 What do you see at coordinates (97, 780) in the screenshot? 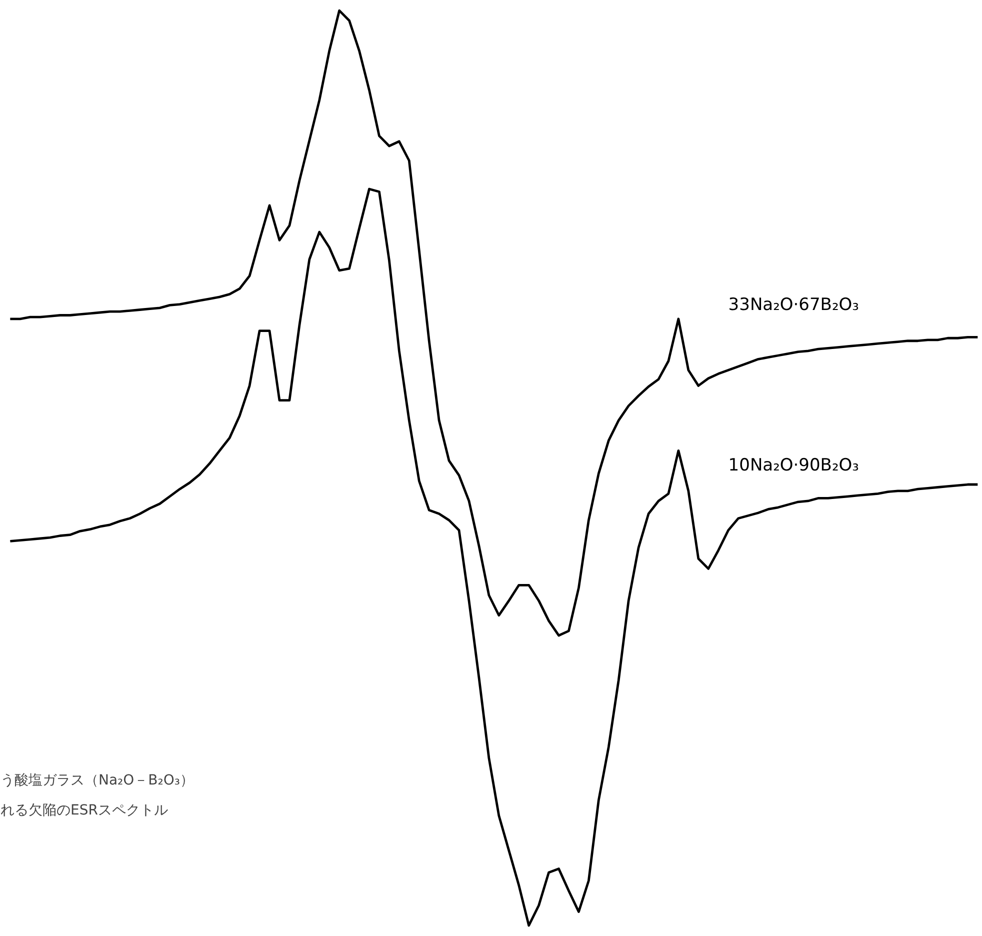
I see `annotation: う酸塩ガラス（Na₂O－B₂O₃）` at bounding box center [97, 780].